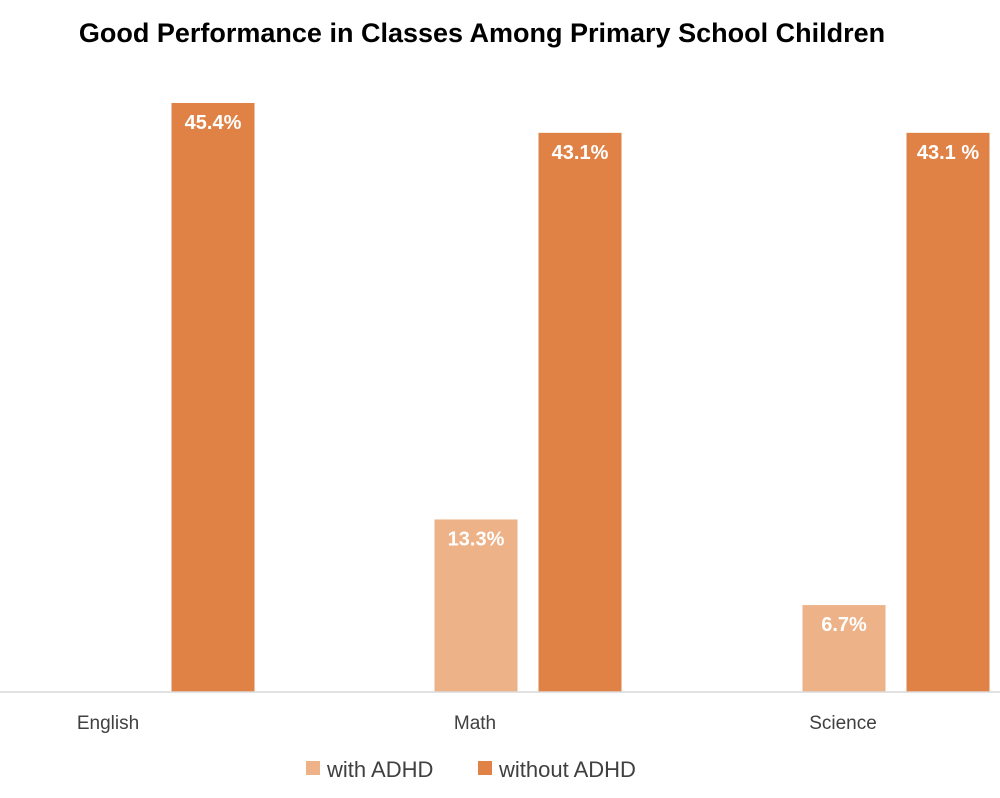 This screenshot has width=1000, height=798. I want to click on x-tick-label-math: Math, so click(475, 723).